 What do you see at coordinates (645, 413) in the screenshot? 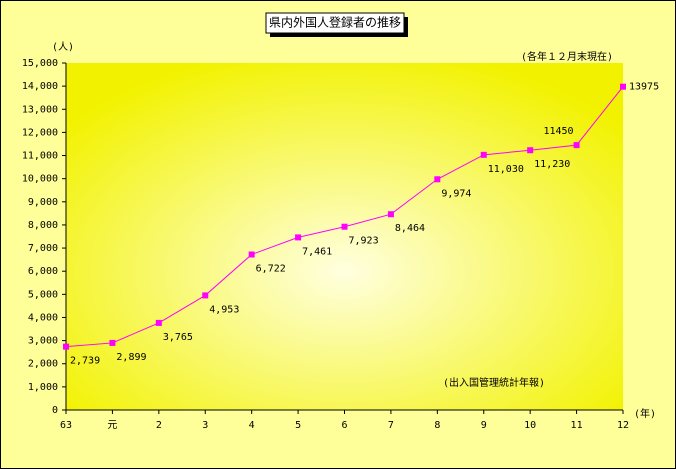
I see `x-unit: (年)` at bounding box center [645, 413].